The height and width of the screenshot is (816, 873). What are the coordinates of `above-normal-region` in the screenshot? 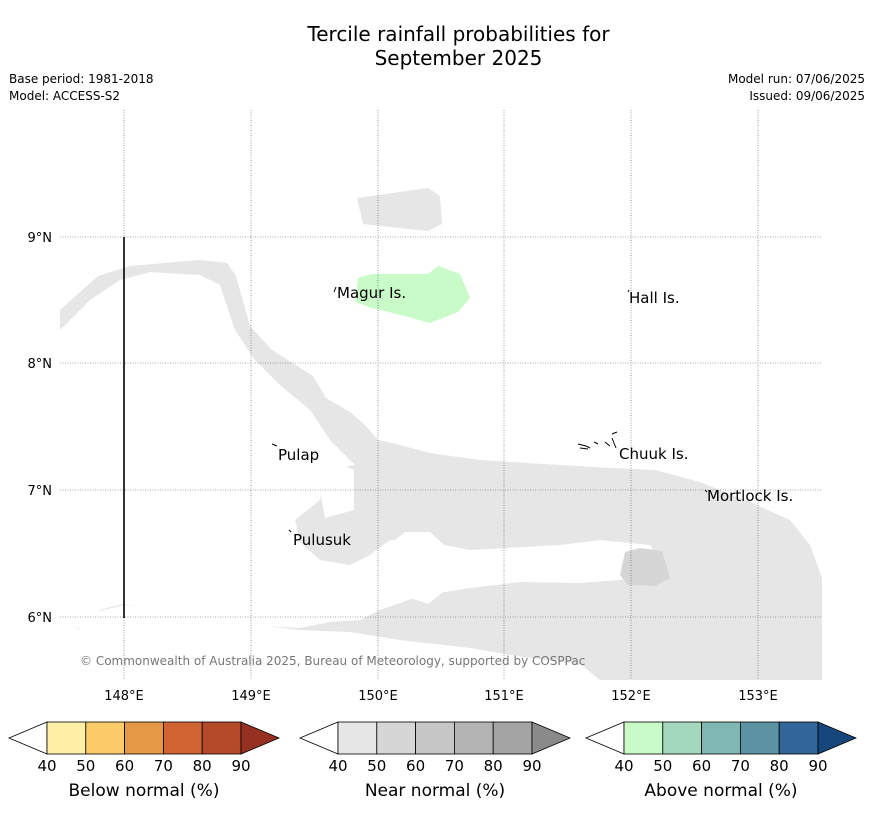 It's located at (412, 294).